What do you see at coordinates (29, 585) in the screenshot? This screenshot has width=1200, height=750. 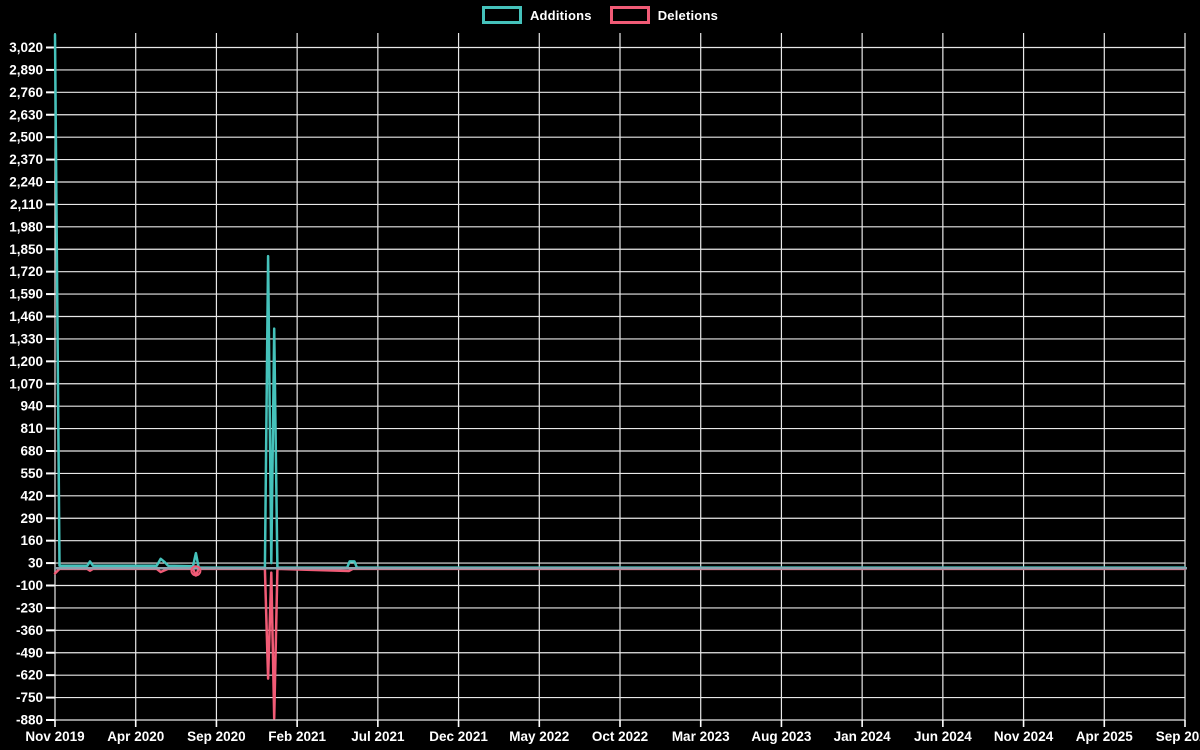 I see `y-tick-label: -100` at bounding box center [29, 585].